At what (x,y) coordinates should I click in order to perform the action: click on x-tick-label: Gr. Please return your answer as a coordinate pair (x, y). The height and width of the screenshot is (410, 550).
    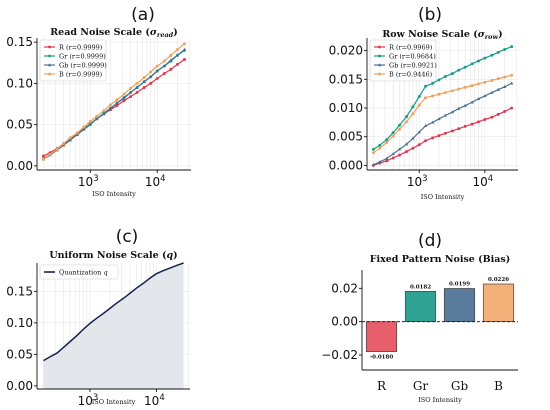
    Looking at the image, I should click on (421, 386).